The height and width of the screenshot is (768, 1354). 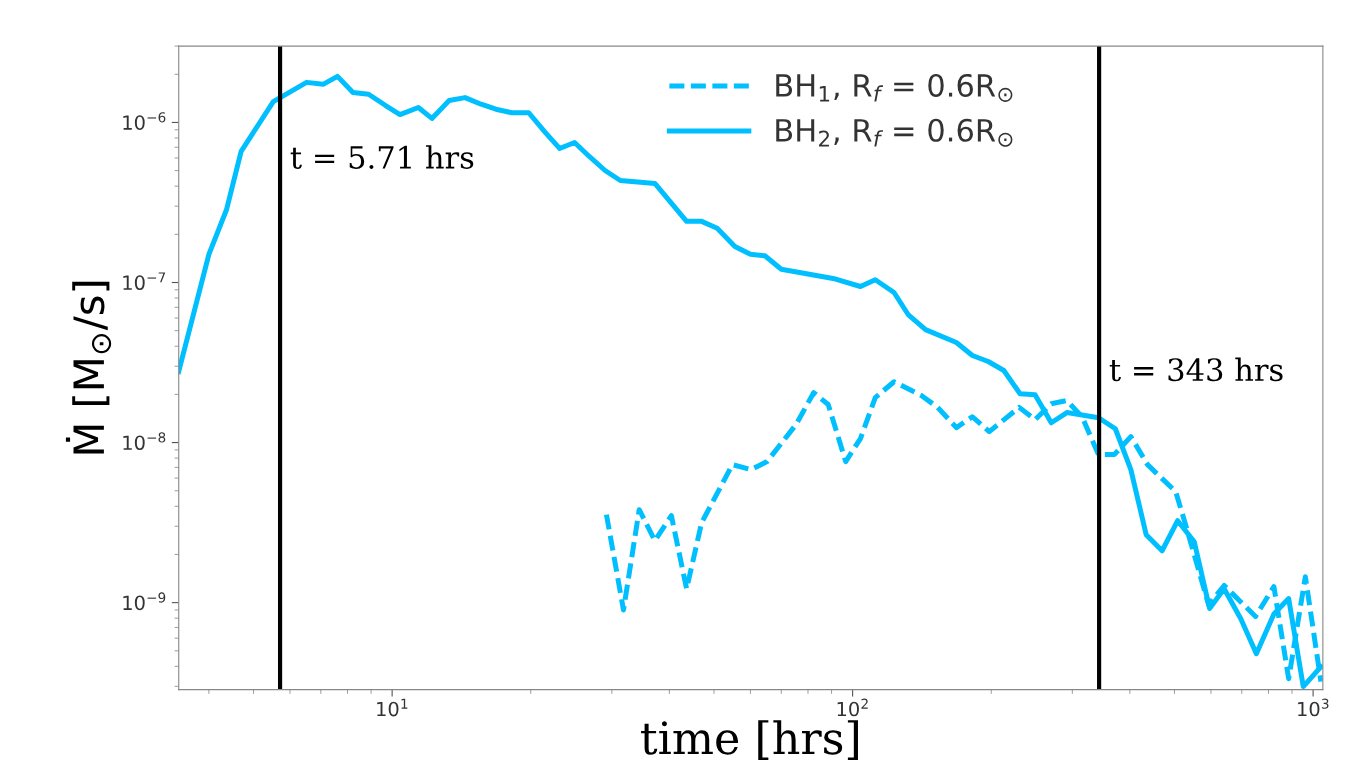 I want to click on x-tick-label: 10$^{1}$, so click(x=392, y=707).